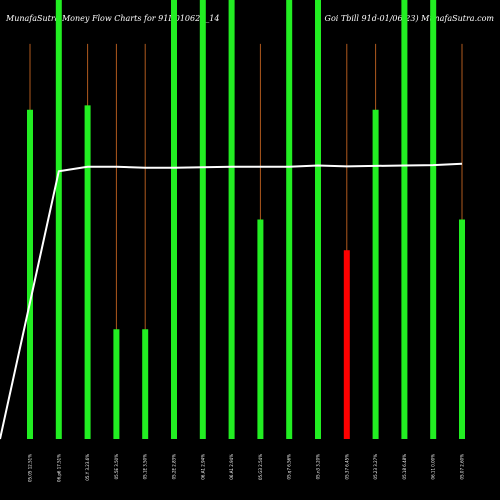 The height and width of the screenshot is (500, 500). Describe the element at coordinates (318, 467) in the screenshot. I see `tick-label-10: 05.n3 3.20%` at that location.